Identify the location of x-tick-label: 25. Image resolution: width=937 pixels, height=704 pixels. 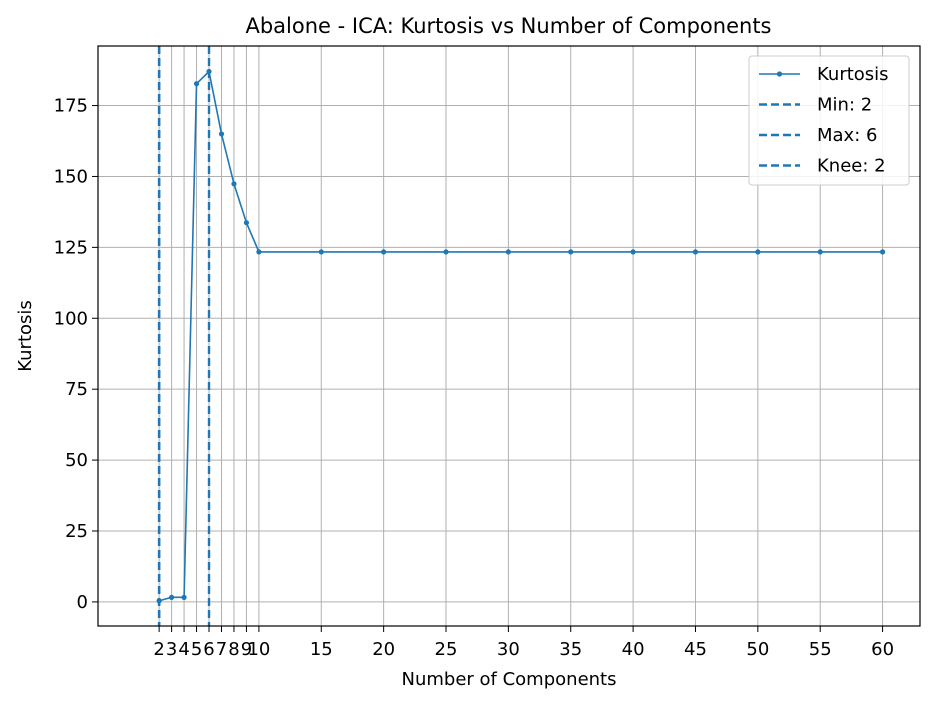
(446, 649).